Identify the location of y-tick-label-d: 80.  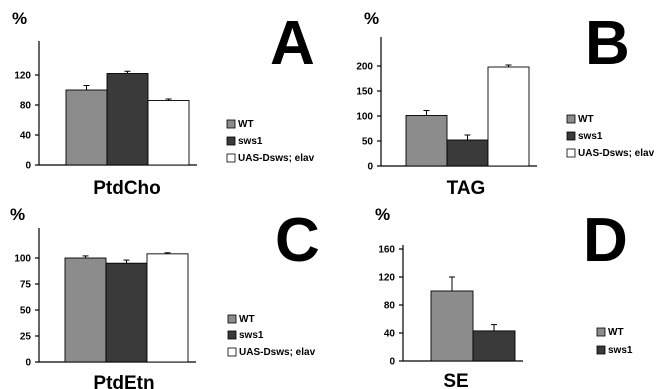
(390, 306).